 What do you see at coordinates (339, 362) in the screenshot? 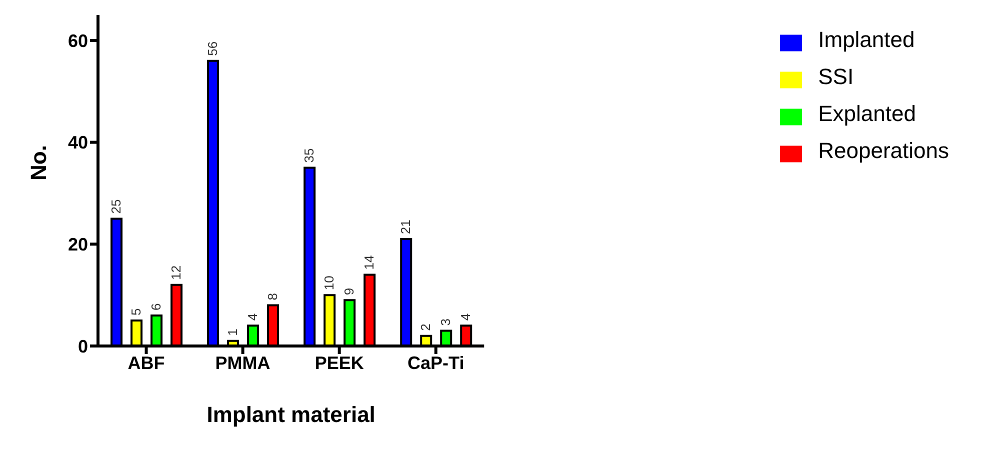
I see `x-tick-label: PEEK` at bounding box center [339, 362].